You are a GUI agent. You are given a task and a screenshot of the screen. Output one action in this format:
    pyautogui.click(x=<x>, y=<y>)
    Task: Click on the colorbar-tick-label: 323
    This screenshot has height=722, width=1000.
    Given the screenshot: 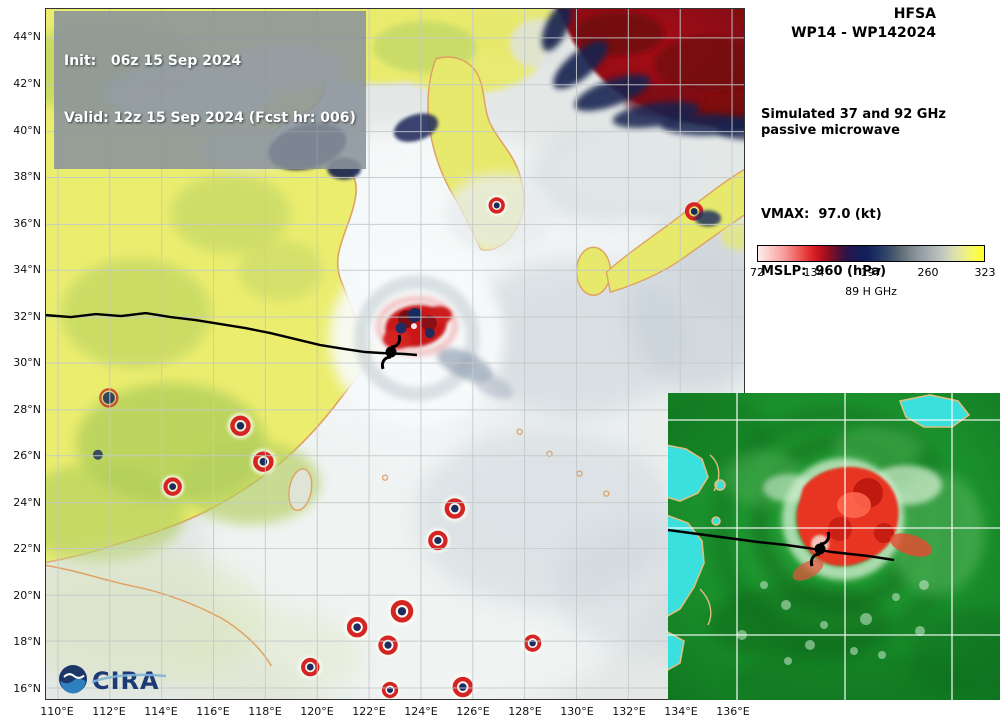 What is the action you would take?
    pyautogui.click(x=985, y=272)
    